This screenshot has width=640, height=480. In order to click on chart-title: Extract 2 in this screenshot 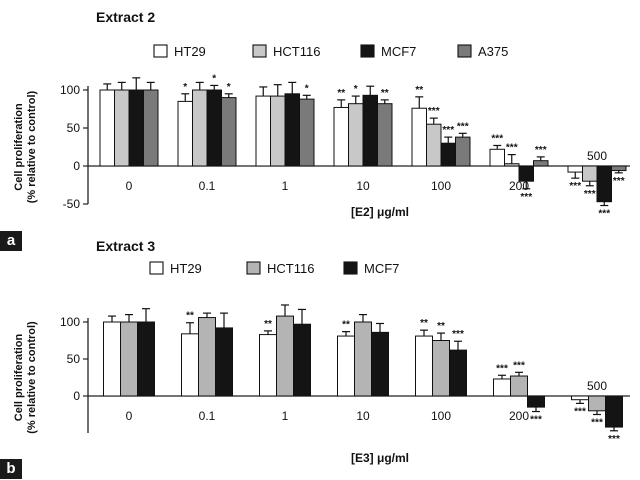, I will do `click(125, 17)`.